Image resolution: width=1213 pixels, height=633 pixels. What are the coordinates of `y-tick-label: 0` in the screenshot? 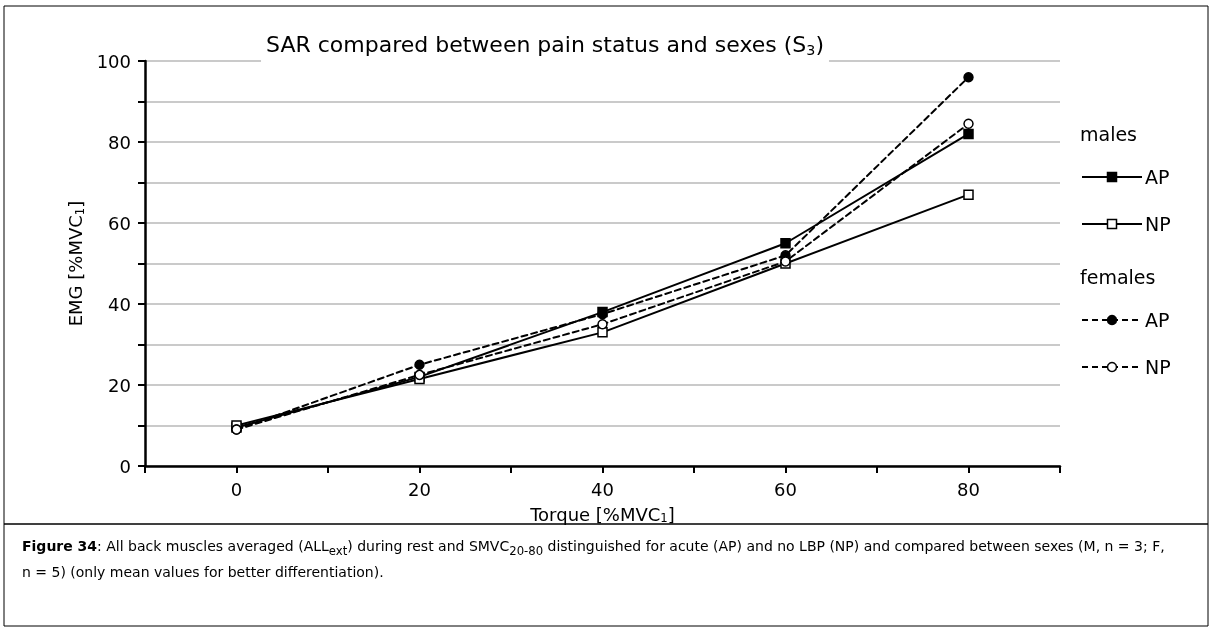 It's located at (125, 466).